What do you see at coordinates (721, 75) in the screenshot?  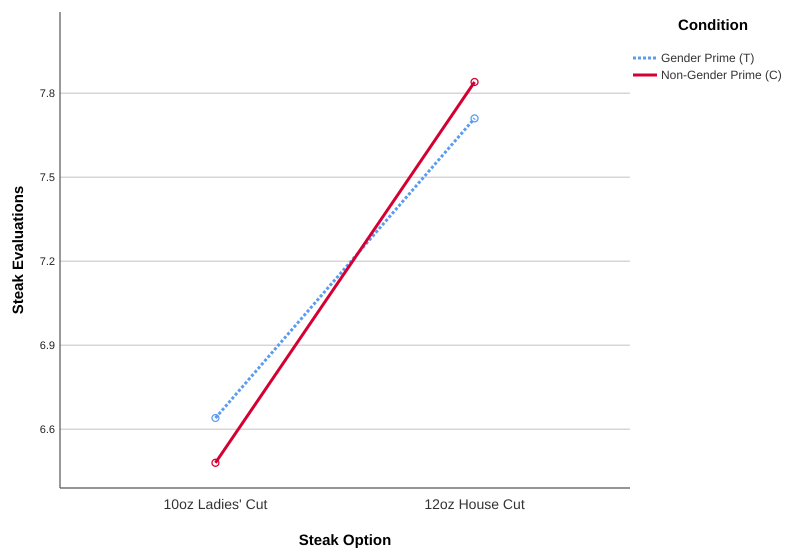 I see `legend-label: Non-Gender Prime (C)` at bounding box center [721, 75].